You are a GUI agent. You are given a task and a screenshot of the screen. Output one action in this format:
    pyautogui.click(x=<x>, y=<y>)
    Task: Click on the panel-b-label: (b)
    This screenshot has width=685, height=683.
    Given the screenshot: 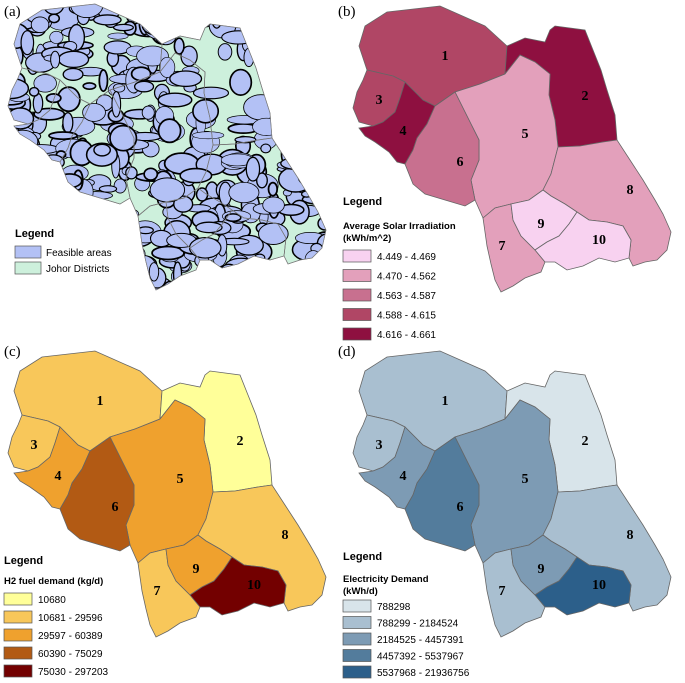 What is the action you would take?
    pyautogui.click(x=347, y=12)
    